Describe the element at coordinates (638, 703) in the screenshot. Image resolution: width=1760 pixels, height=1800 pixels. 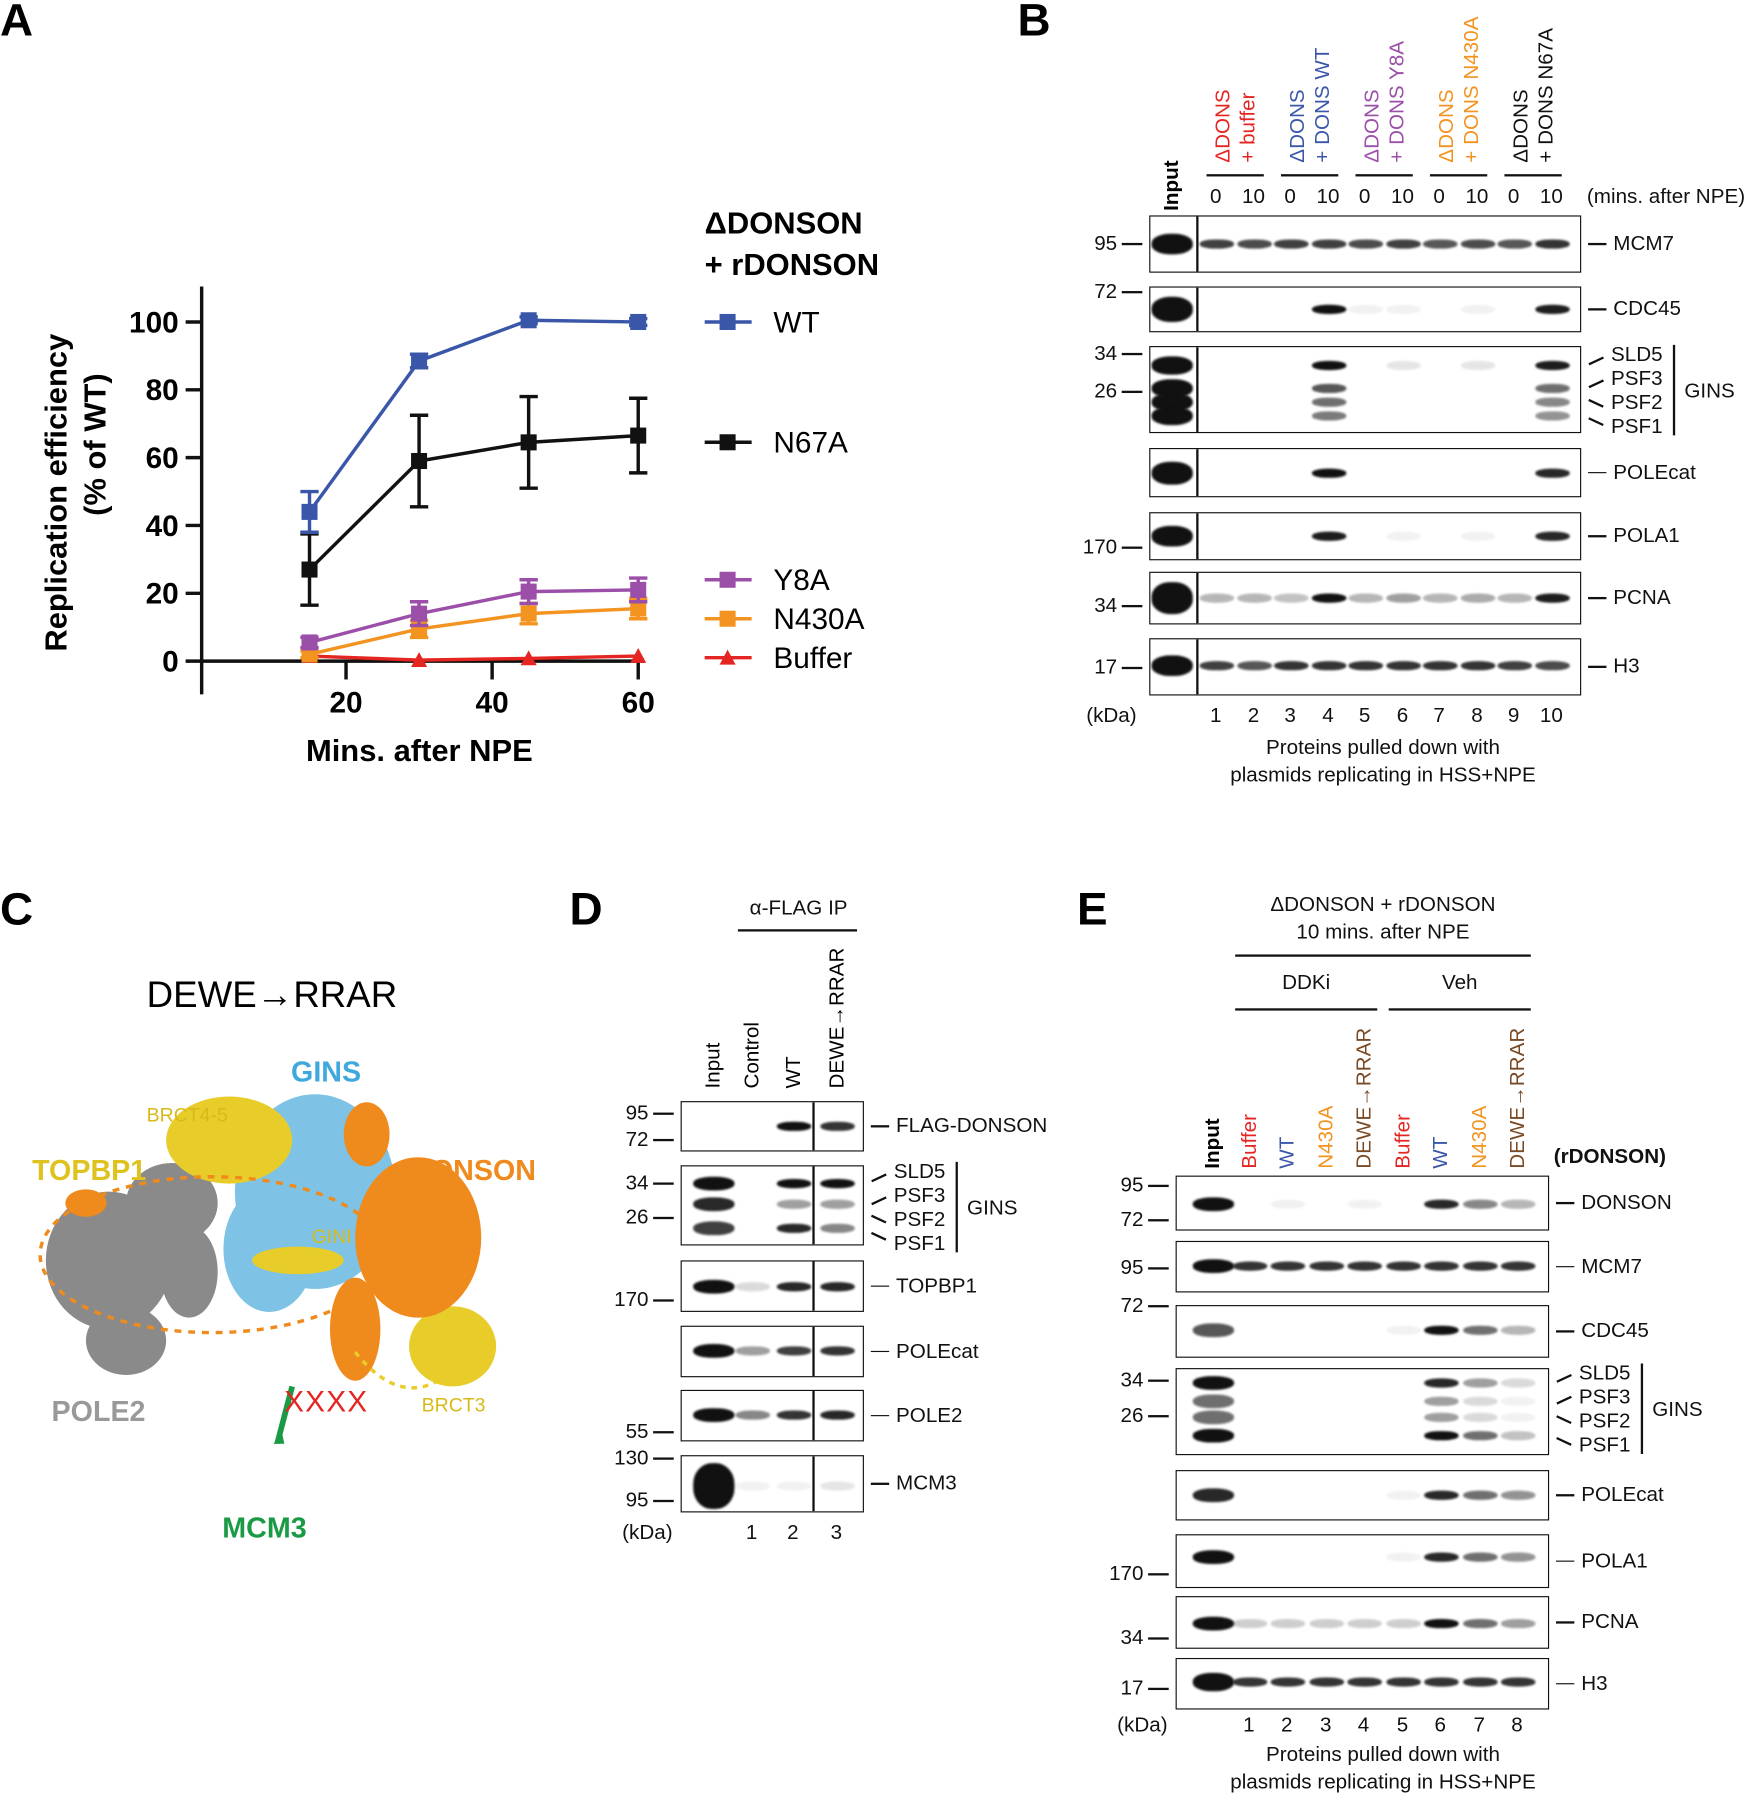
I see `x-tick-label: 60` at that location.